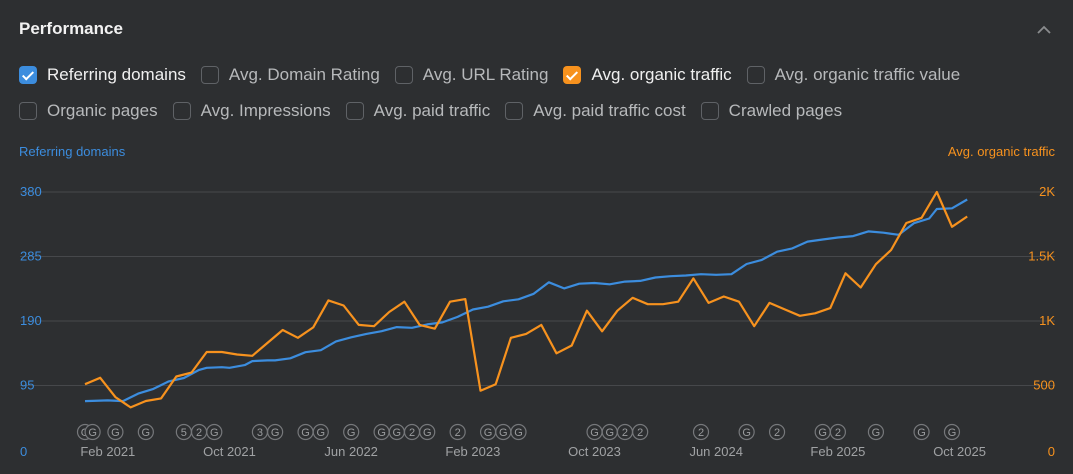 Image resolution: width=1073 pixels, height=474 pixels. I want to click on checkbox-referring-domains: Referring domains, so click(102, 75).